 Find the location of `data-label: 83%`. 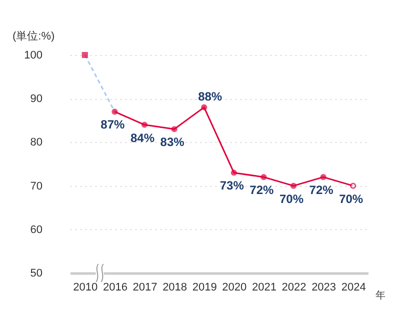

data-label: 83% is located at coordinates (172, 142).